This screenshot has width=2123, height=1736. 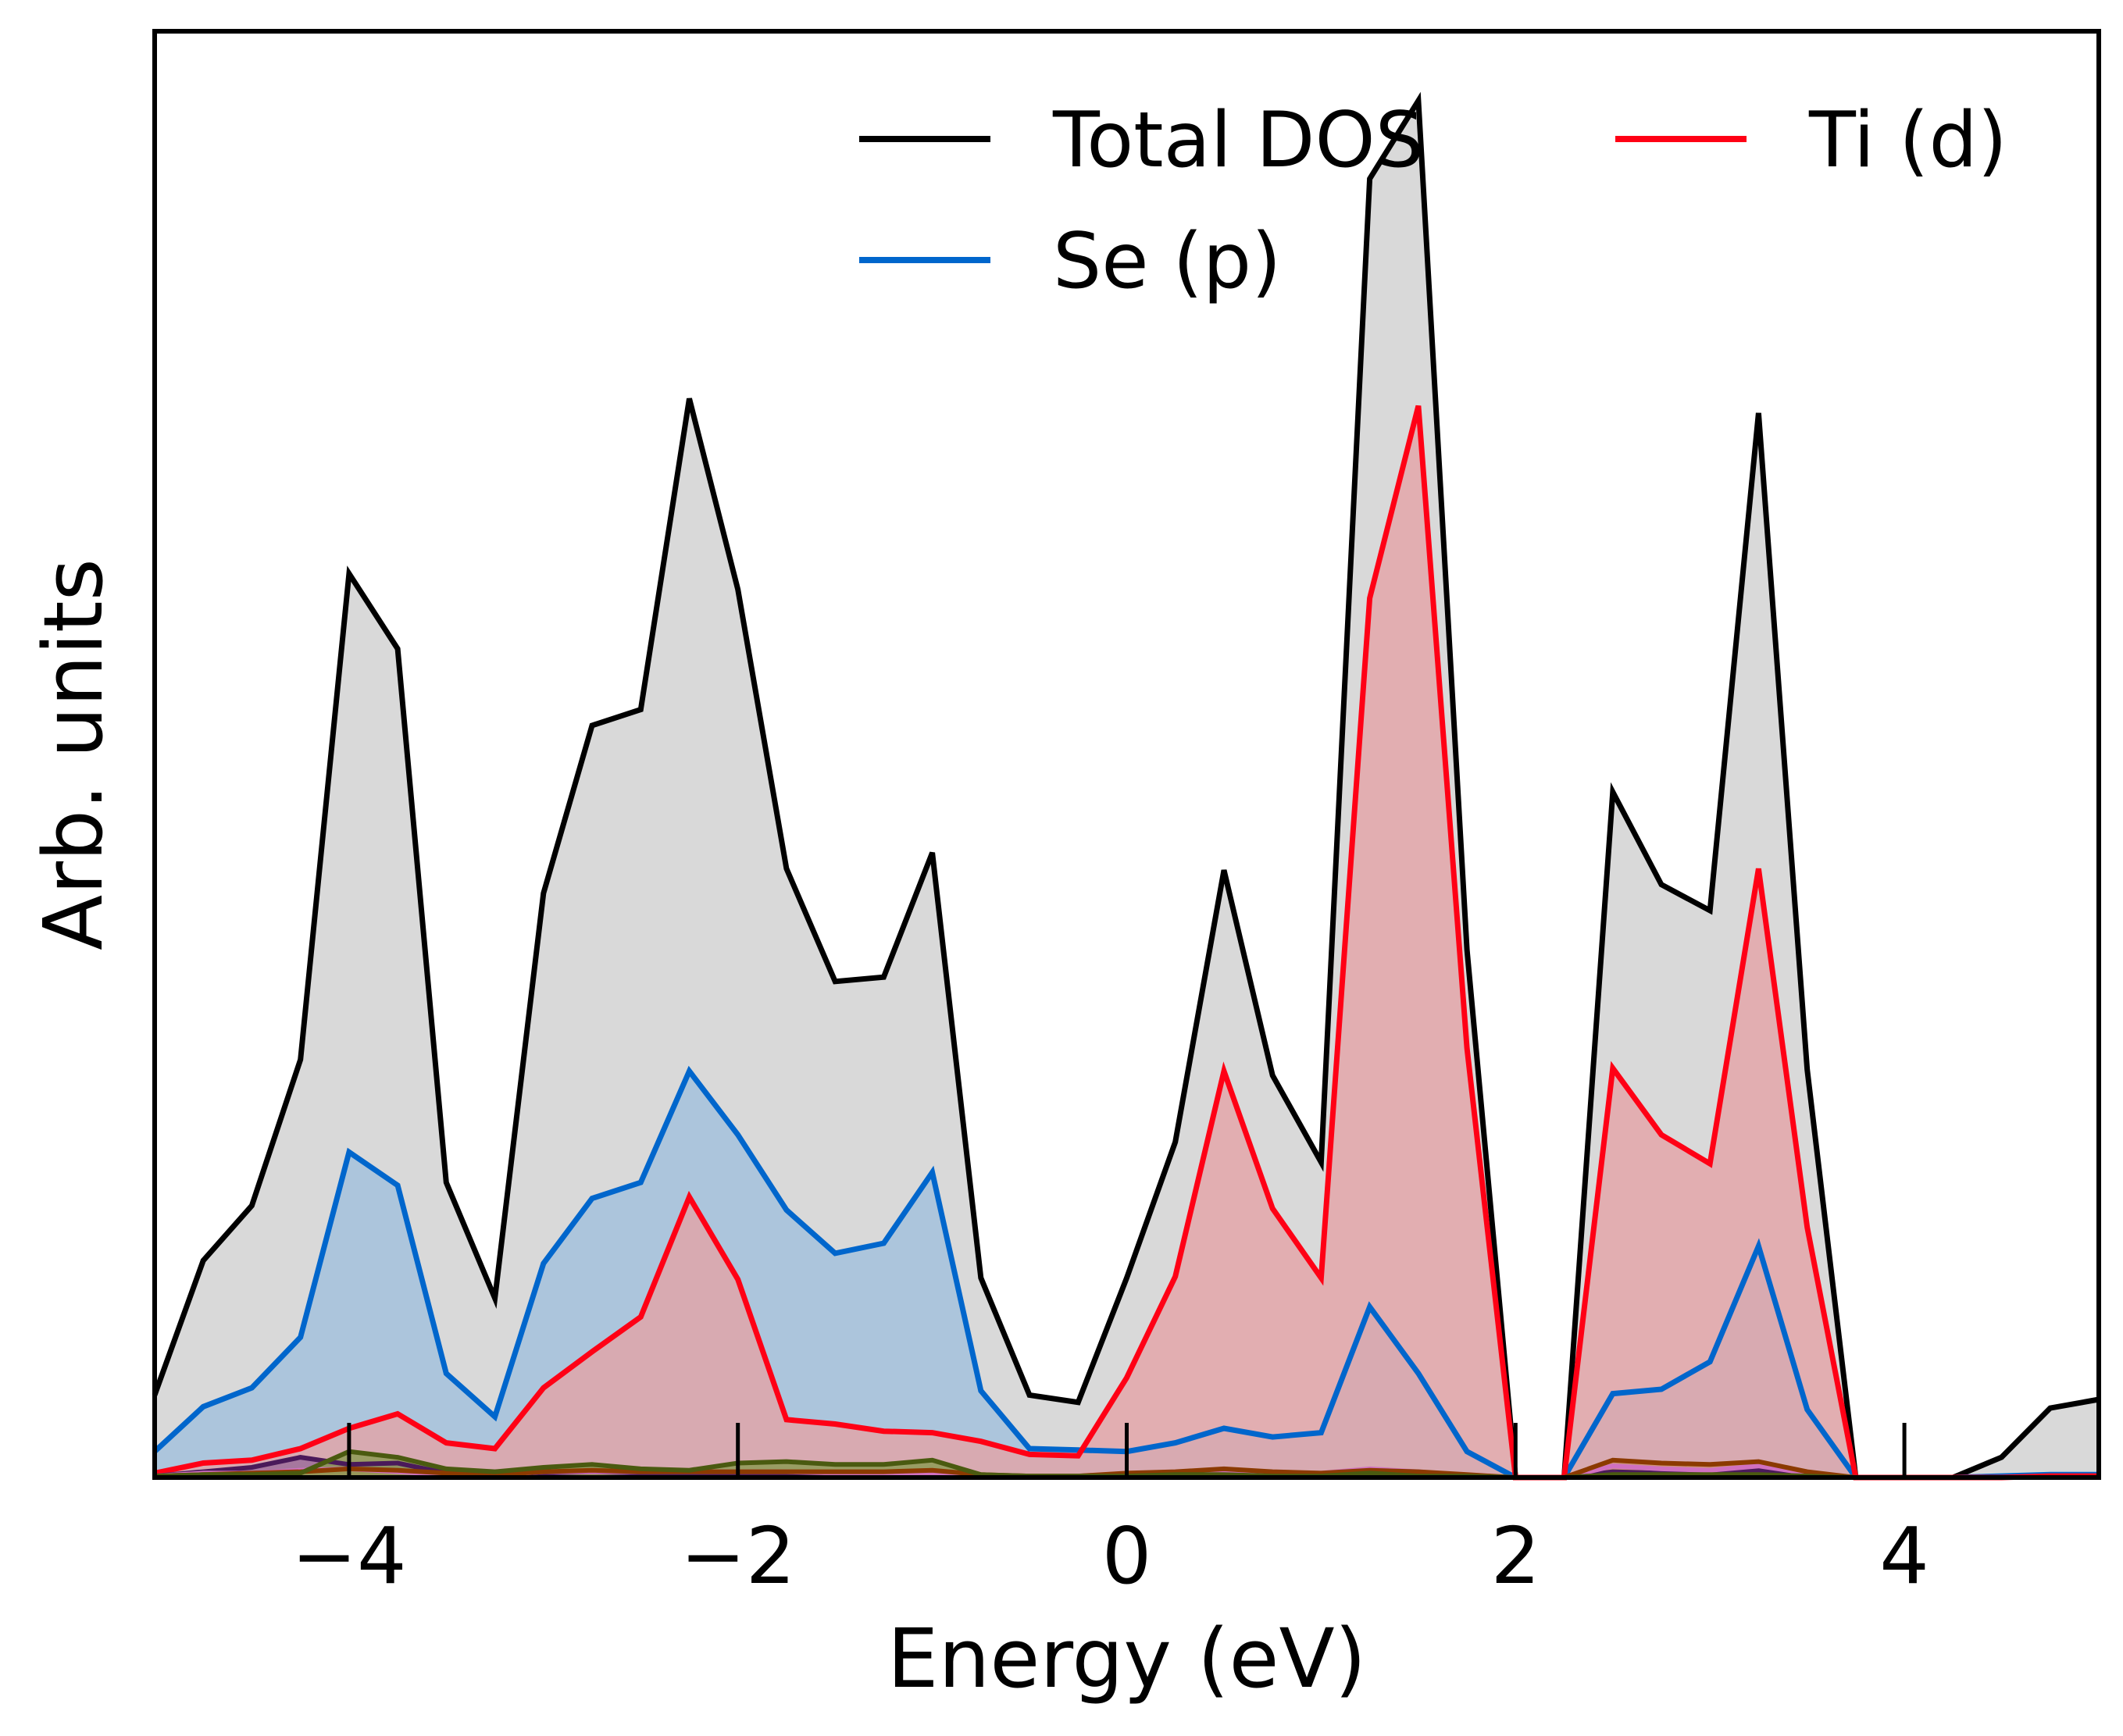 I want to click on x-ticks: −4 −2 0 2 4, so click(x=1110, y=1512).